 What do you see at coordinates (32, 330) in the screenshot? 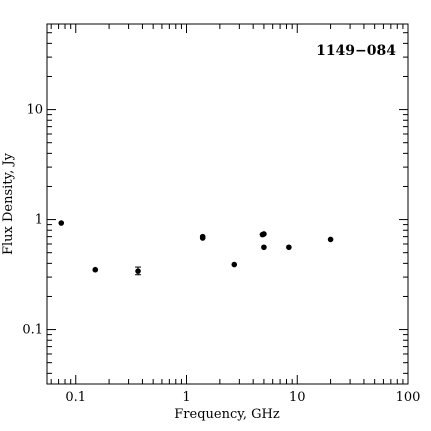
I see `y-tick-label: 0.1` at bounding box center [32, 330].